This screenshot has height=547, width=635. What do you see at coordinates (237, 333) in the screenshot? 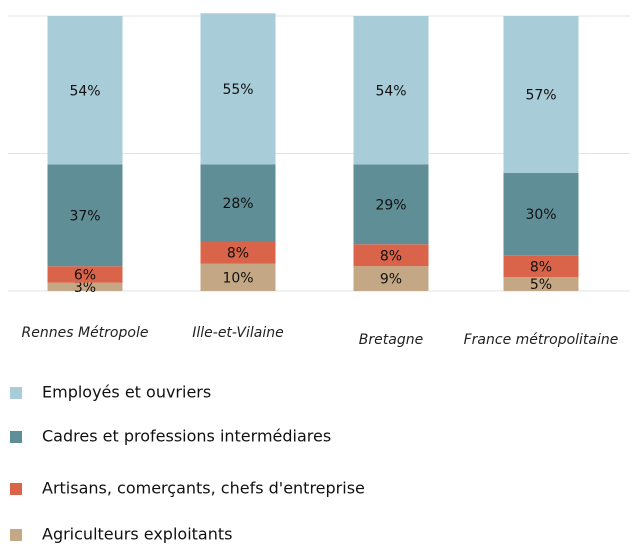
I see `x-tick-label: Ille-et-Vilaine` at bounding box center [237, 333].